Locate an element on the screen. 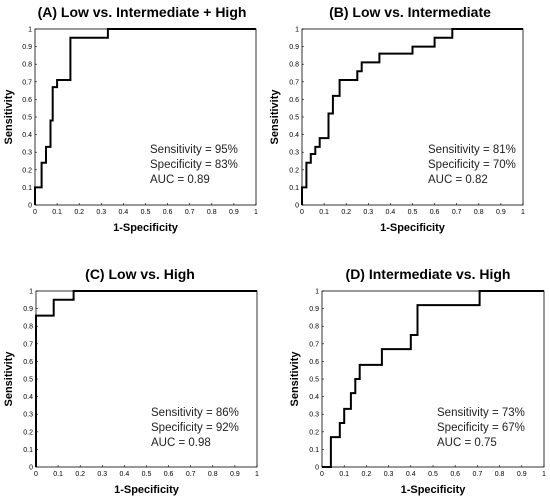 Image resolution: width=550 pixels, height=500 pixels. stat-annotation: Specificity = 70% is located at coordinates (472, 165).